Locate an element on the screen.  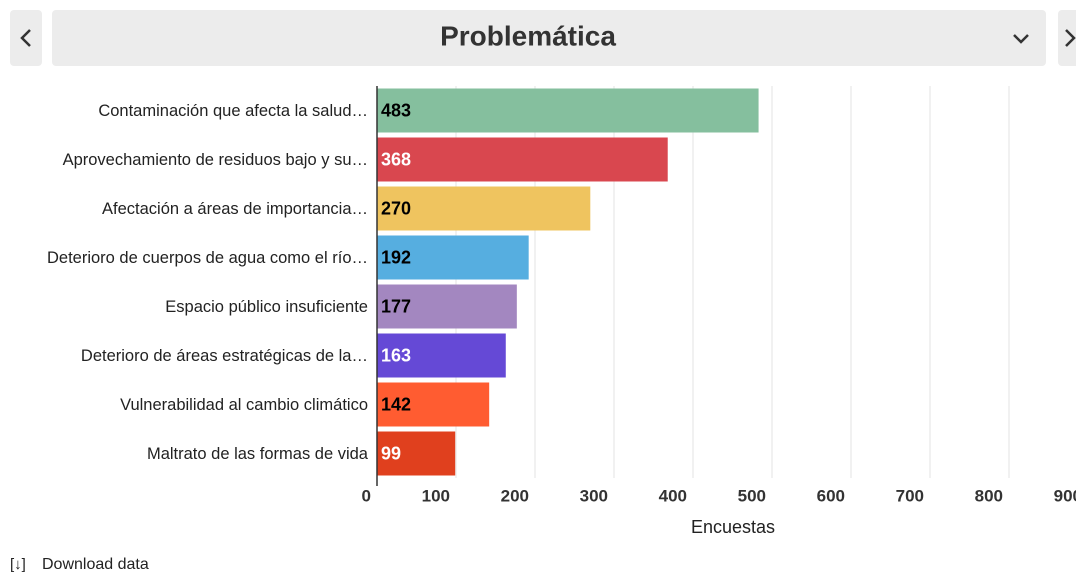
y-tick-label: Maltrato de las formas de vida is located at coordinates (258, 454).